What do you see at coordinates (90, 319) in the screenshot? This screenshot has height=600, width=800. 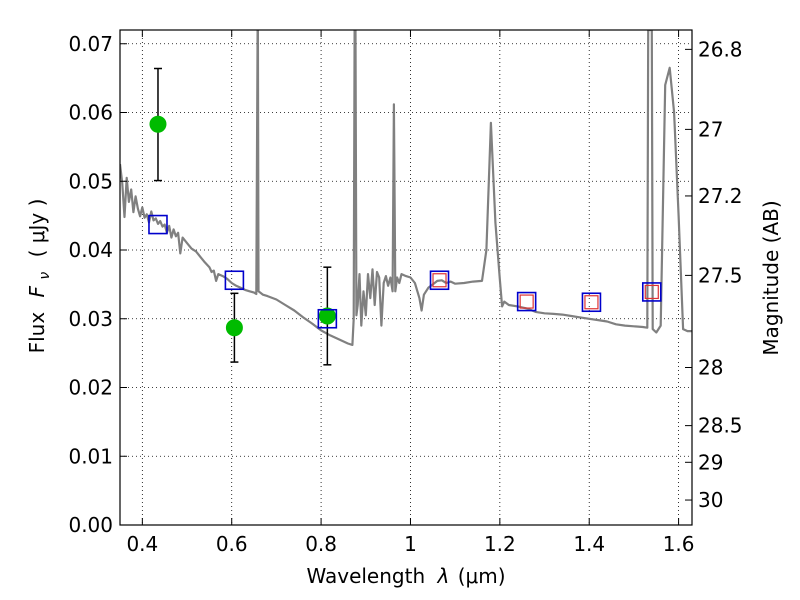 I see `y-tick-label: 0.03` at bounding box center [90, 319].